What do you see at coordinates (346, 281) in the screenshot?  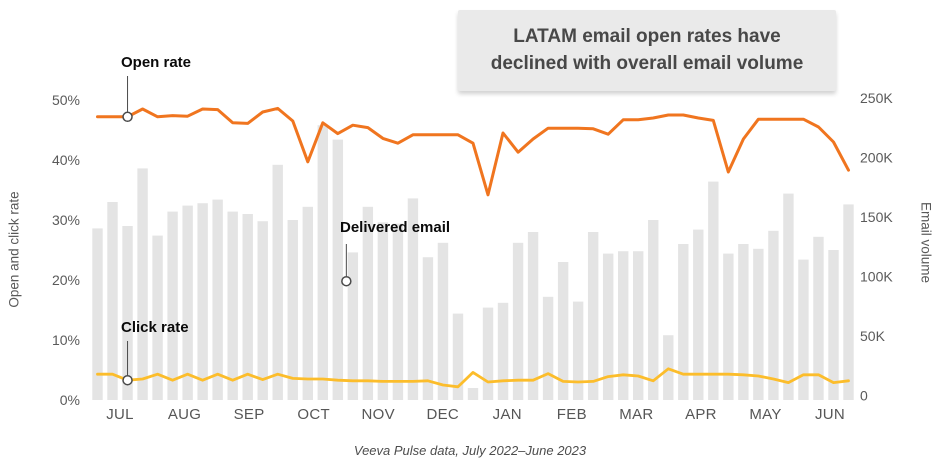 I see `delivered-email-marker` at bounding box center [346, 281].